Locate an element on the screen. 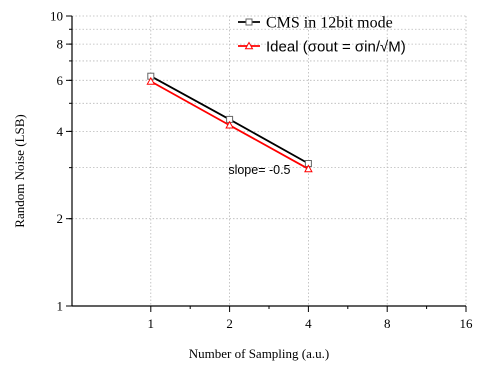  legend-label: Ideal (σout = σin/√M) is located at coordinates (336, 47).